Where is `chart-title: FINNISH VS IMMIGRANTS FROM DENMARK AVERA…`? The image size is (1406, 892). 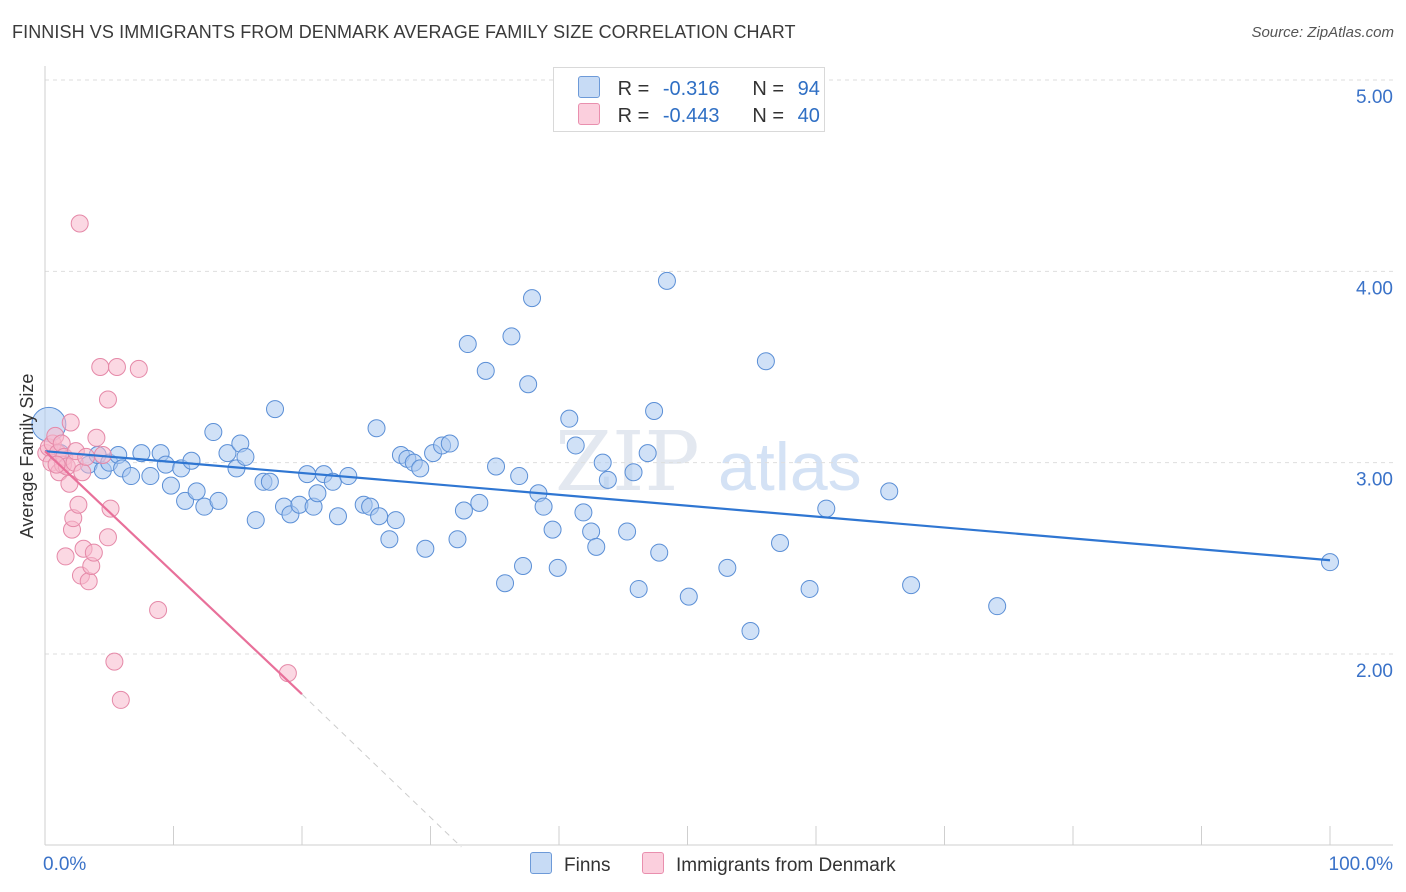
chart-title: FINNISH VS IMMIGRANTS FROM DENMARK AVERA… is located at coordinates (404, 32).